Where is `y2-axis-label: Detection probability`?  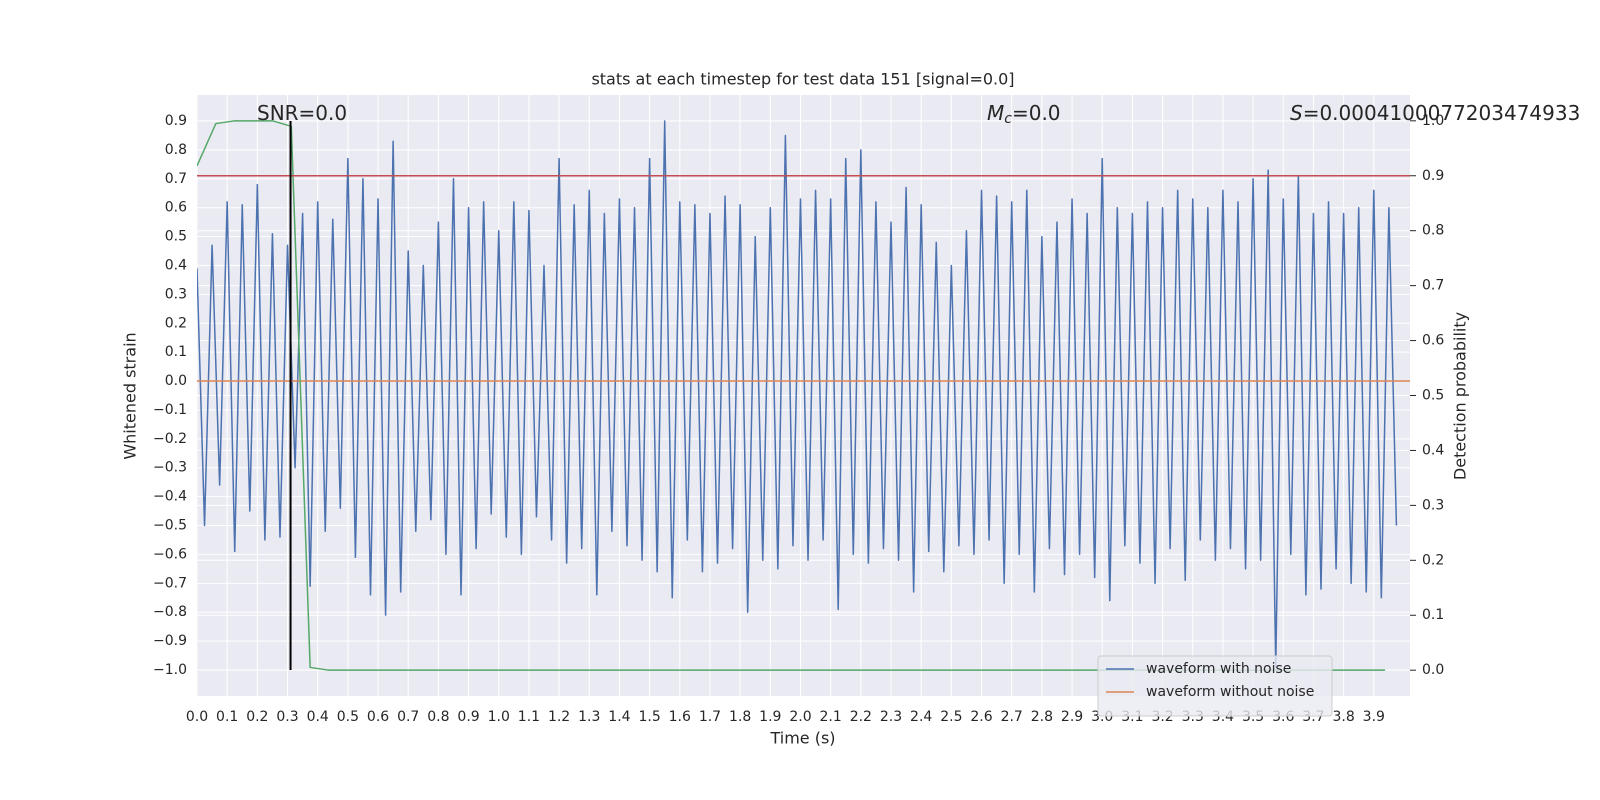 y2-axis-label: Detection probability is located at coordinates (1460, 396).